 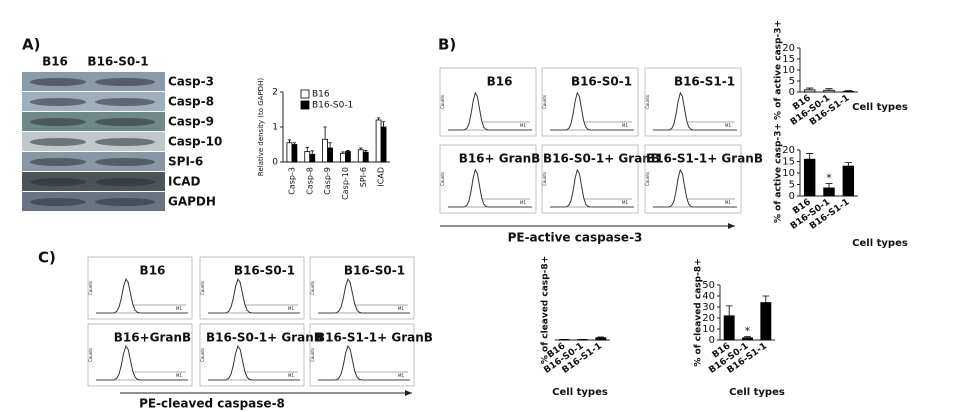 I want to click on blot-column-label: B16, so click(x=55, y=62).